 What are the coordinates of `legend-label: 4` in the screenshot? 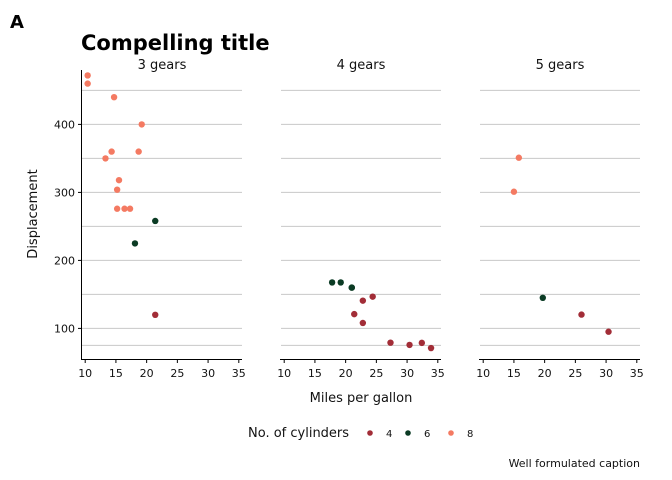 It's located at (389, 434).